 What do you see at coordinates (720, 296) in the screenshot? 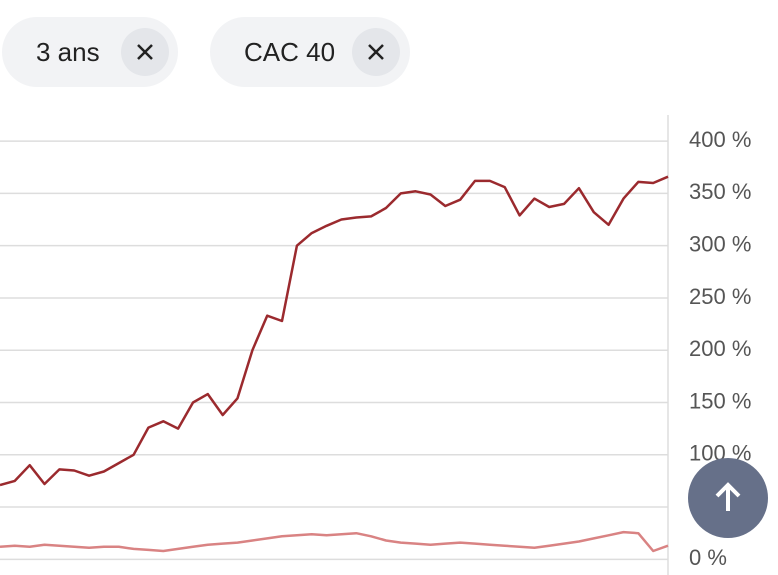
I see `y-tick-label: 250 %` at bounding box center [720, 296].